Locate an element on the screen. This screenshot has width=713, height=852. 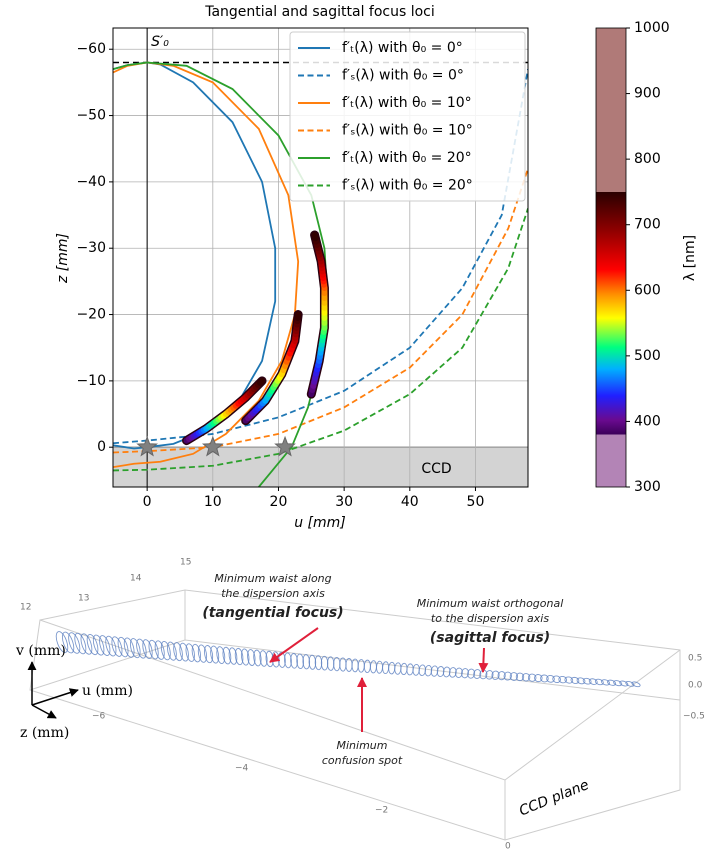
colorbar-fill is located at coordinates (611, 257).